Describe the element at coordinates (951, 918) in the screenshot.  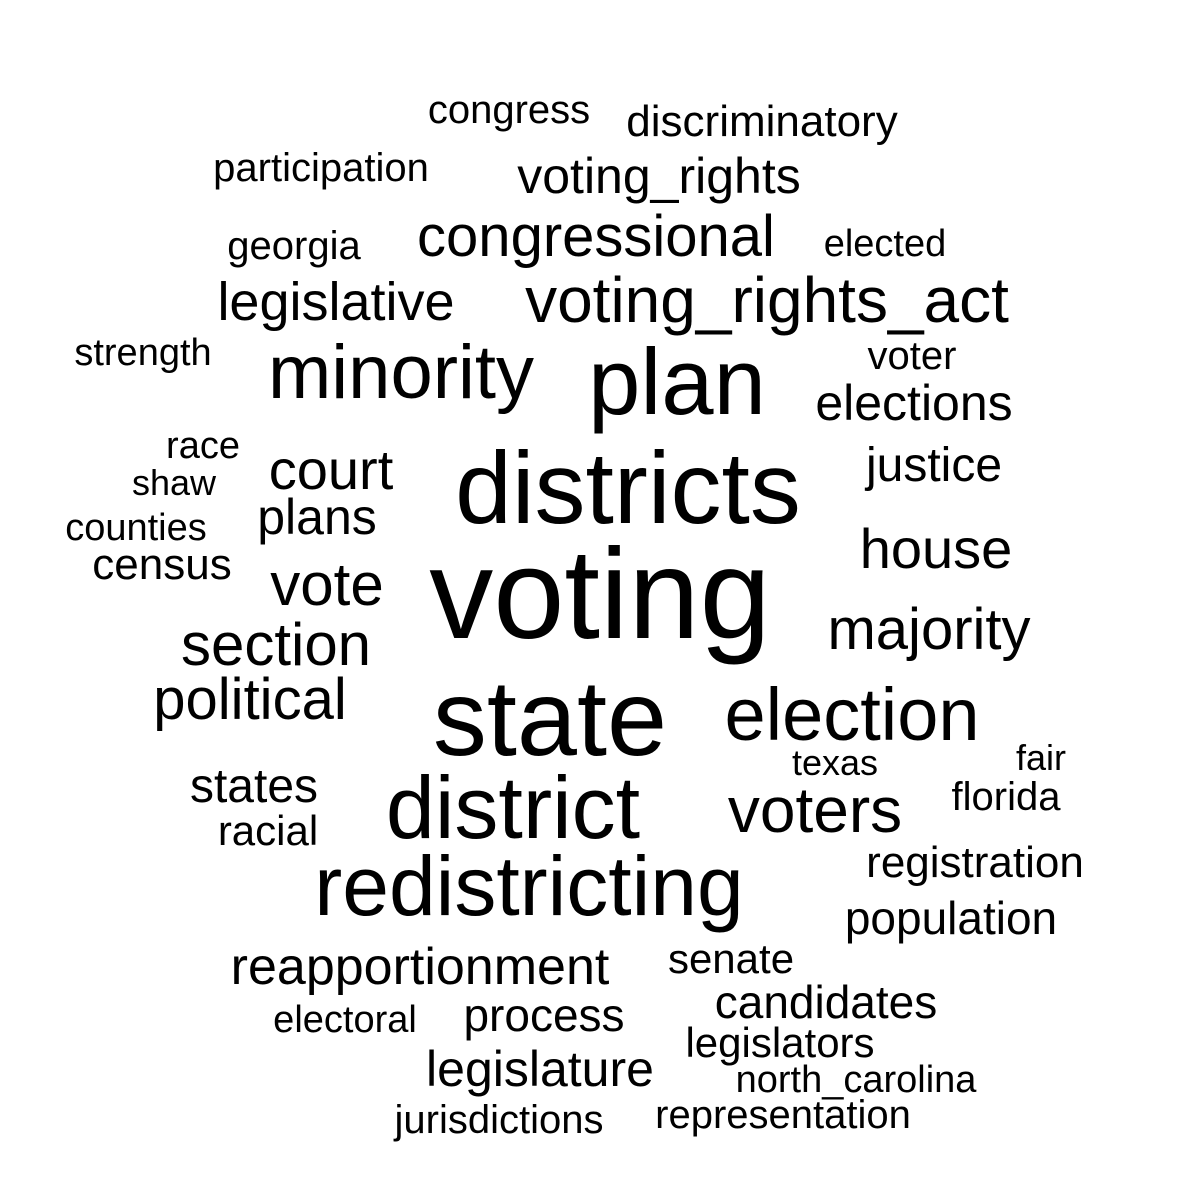
I see `word: population` at that location.